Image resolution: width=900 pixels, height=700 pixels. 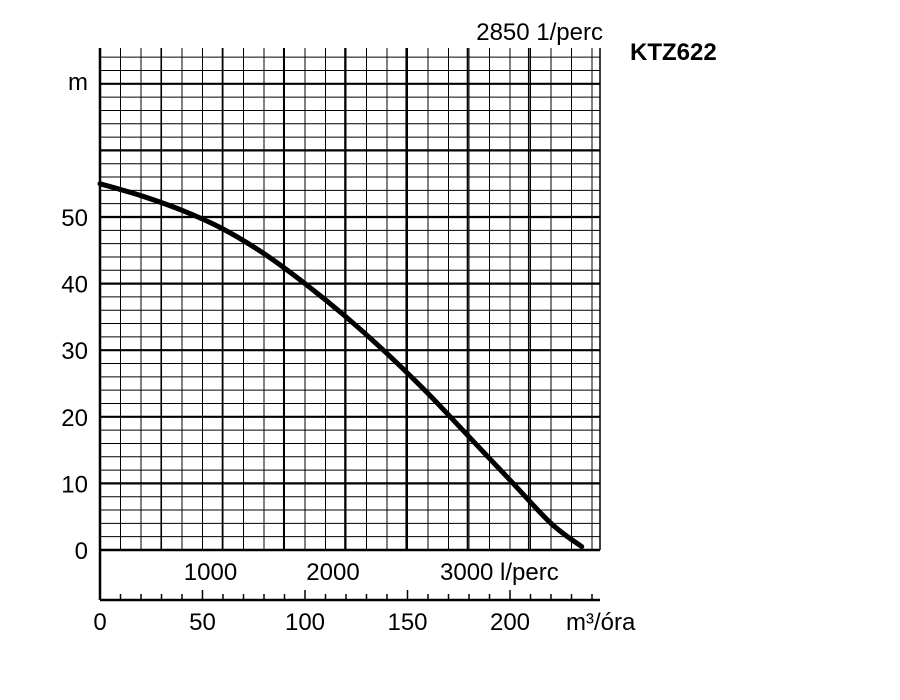 What do you see at coordinates (210, 572) in the screenshot?
I see `secondary-x-tick-label: 1000` at bounding box center [210, 572].